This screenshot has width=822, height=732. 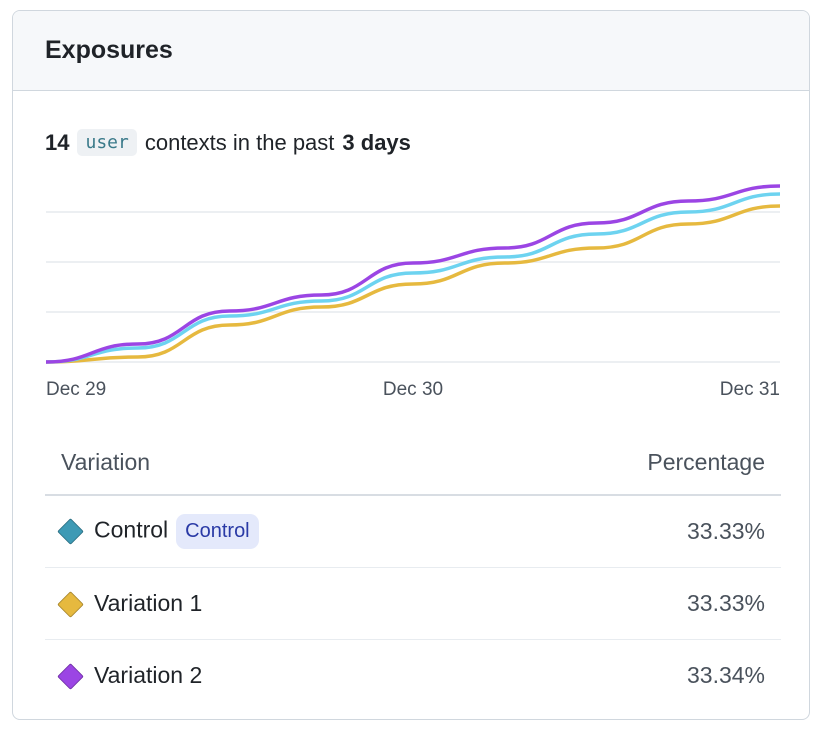 What do you see at coordinates (217, 531) in the screenshot?
I see `control-badge: Control` at bounding box center [217, 531].